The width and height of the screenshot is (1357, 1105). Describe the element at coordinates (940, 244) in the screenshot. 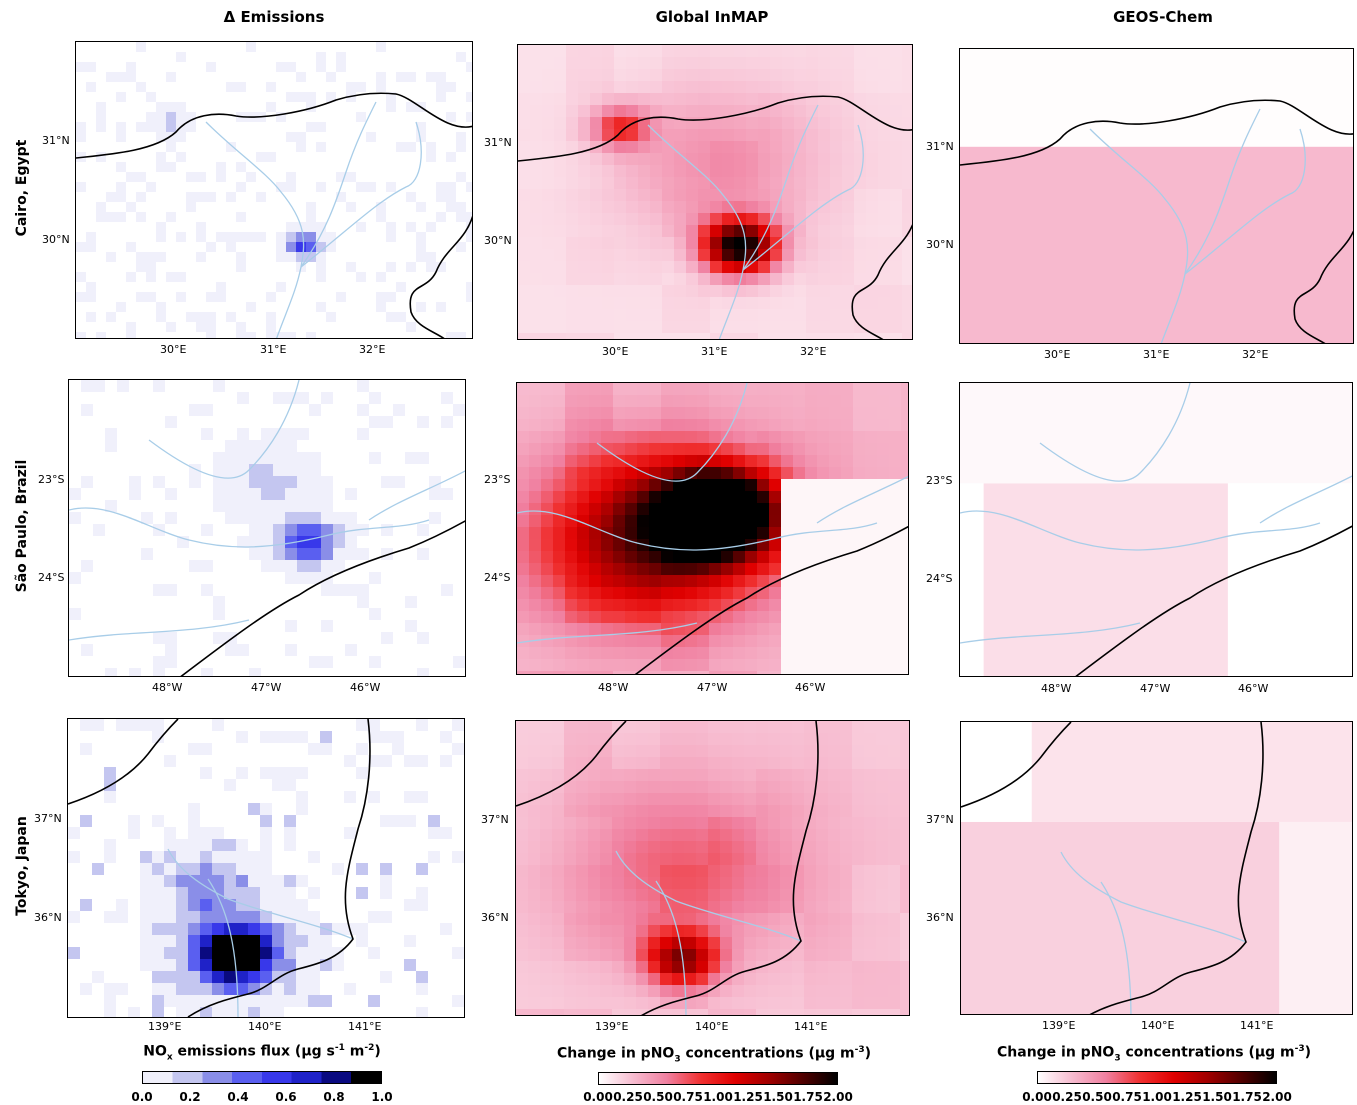

I see `tick-label: 30°N` at that location.